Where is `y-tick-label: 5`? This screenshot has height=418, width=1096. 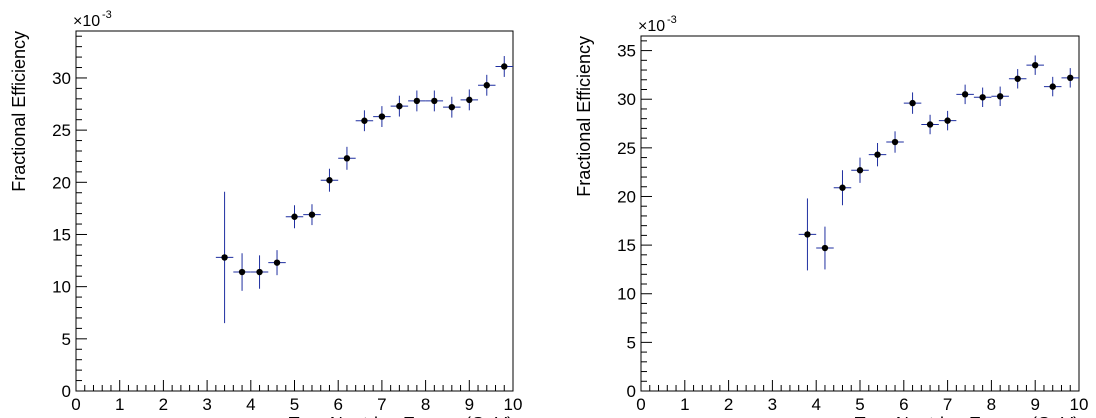
y-tick-label: 5 is located at coordinates (631, 342).